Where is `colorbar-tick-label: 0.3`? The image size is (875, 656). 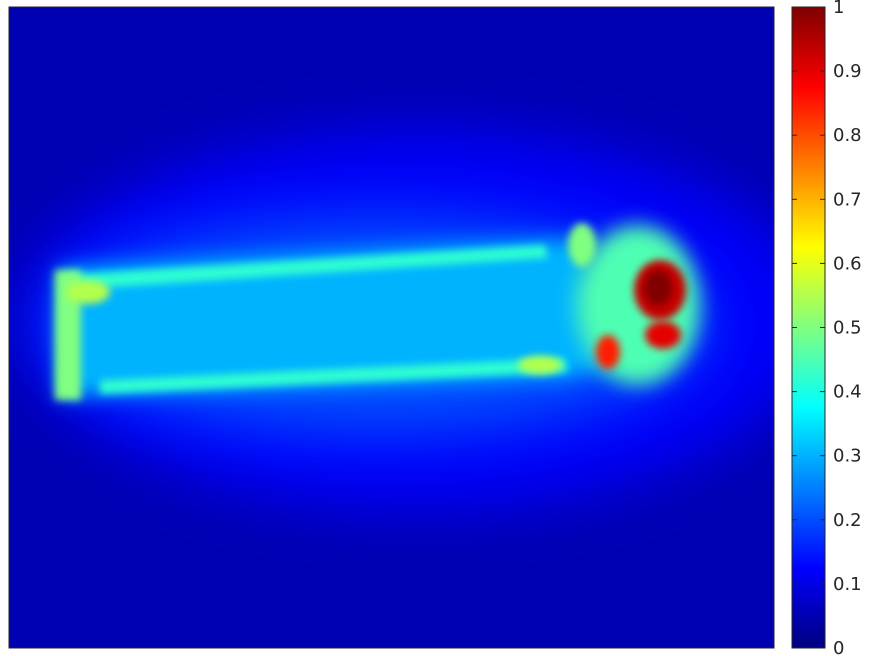 colorbar-tick-label: 0.3 is located at coordinates (847, 456).